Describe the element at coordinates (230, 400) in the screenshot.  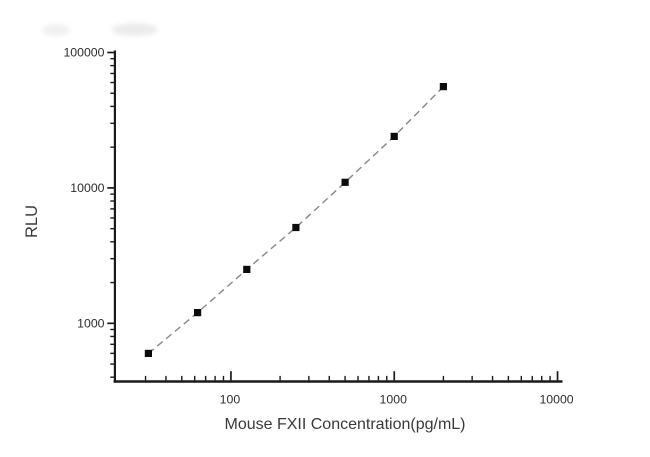
I see `x-tick-label: 100` at that location.